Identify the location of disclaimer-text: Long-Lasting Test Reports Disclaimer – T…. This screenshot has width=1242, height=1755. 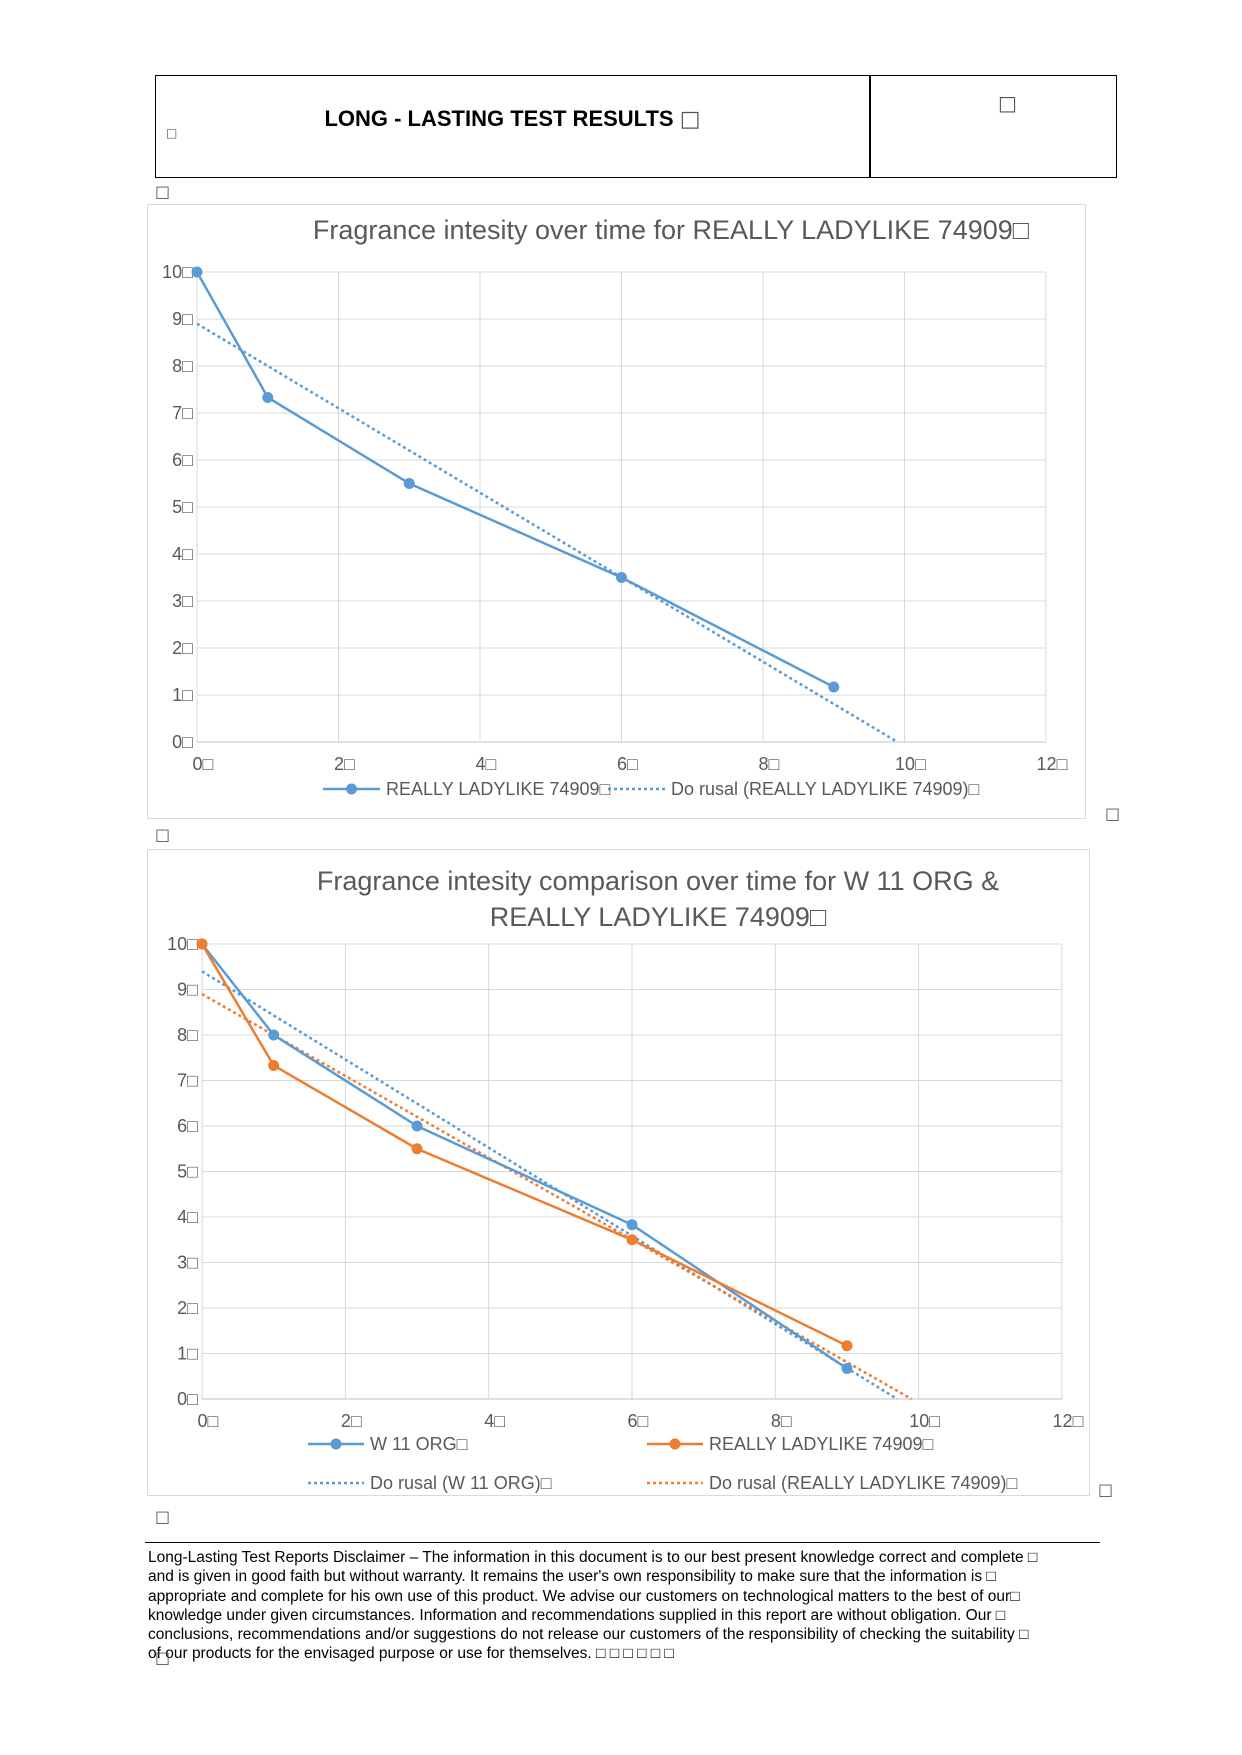
(593, 1606).